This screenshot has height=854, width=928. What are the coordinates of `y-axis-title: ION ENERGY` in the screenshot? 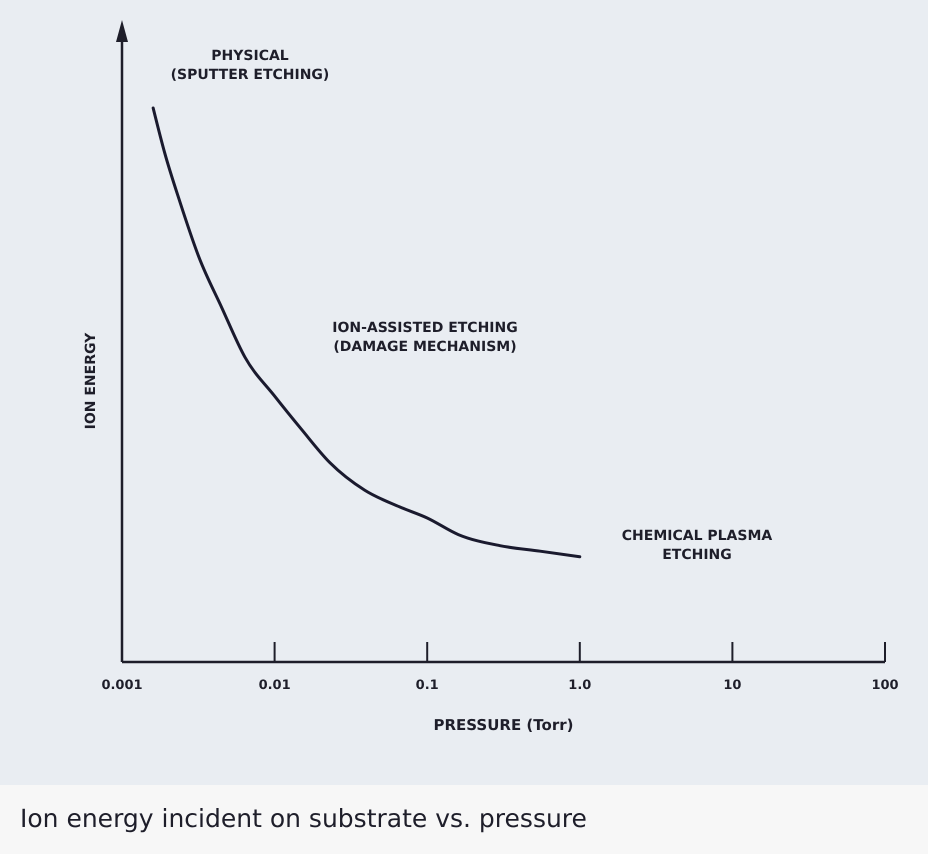 It's located at (91, 381).